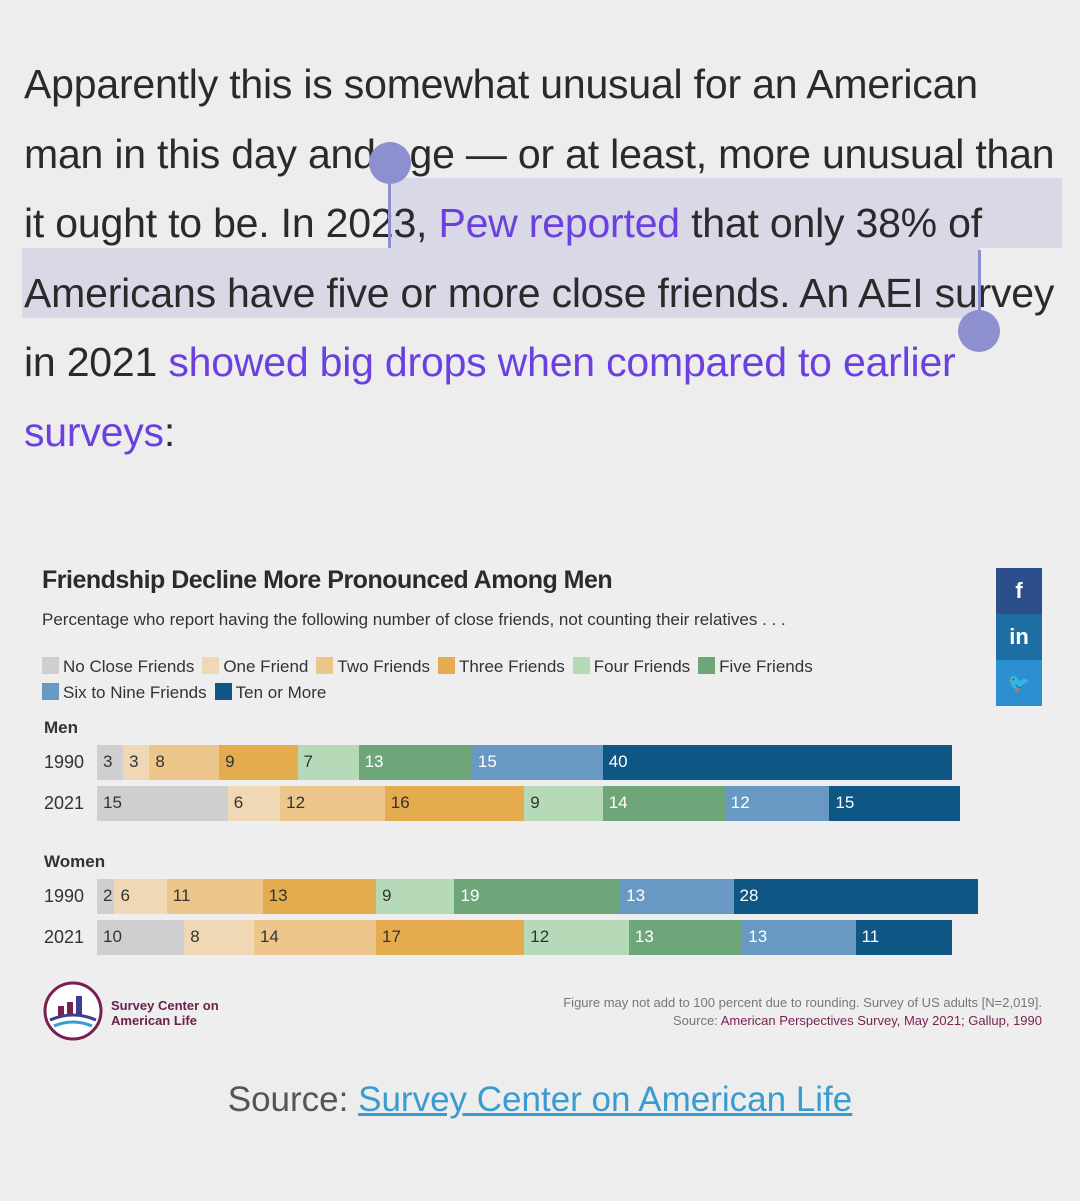  What do you see at coordinates (118, 667) in the screenshot?
I see `legend-item: No Close Friends` at bounding box center [118, 667].